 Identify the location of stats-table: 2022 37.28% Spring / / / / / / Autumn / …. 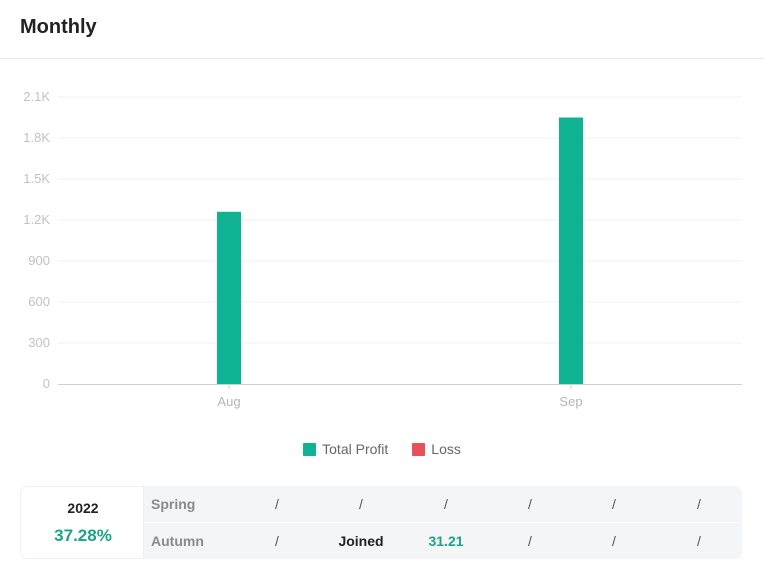
(381, 522).